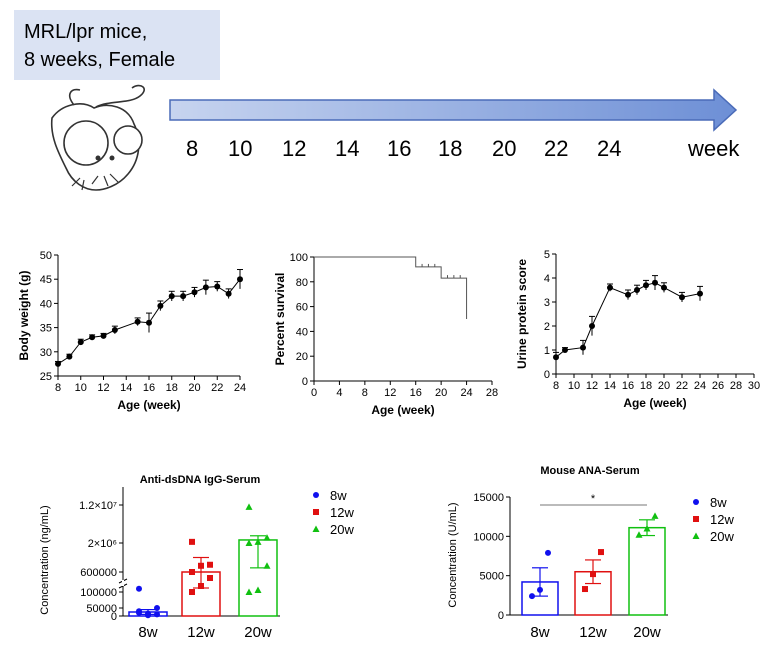  I want to click on y-tick-label: 3, so click(547, 303).